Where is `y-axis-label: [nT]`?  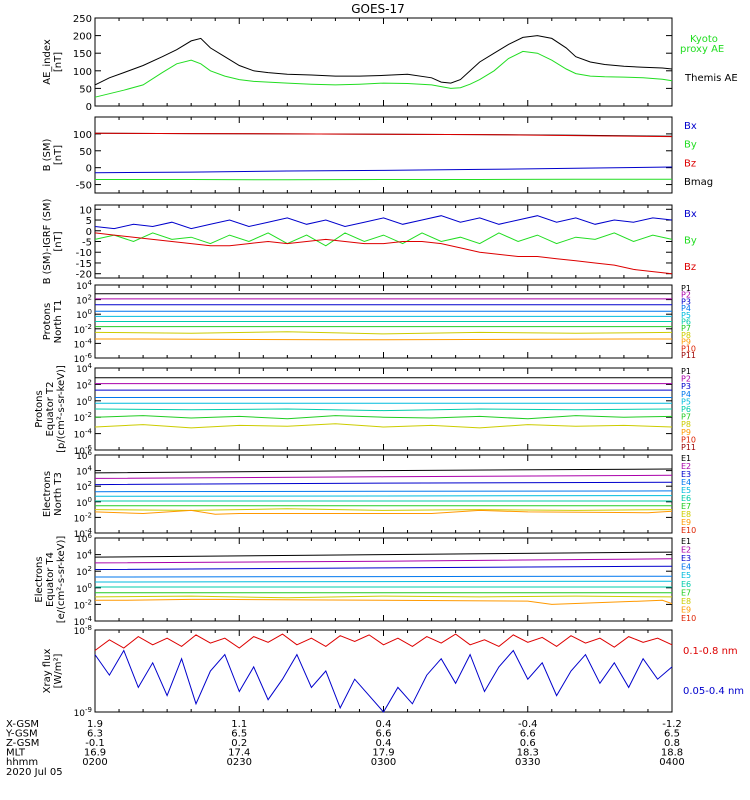 y-axis-label: [nT] is located at coordinates (58, 62).